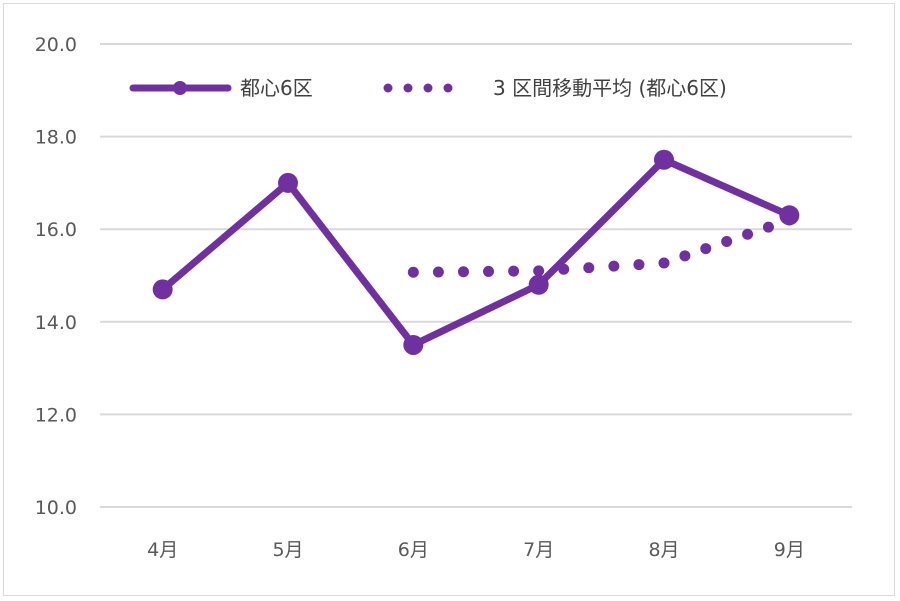  Describe the element at coordinates (418, 88) in the screenshot. I see `legend-swatch-dotted` at that location.